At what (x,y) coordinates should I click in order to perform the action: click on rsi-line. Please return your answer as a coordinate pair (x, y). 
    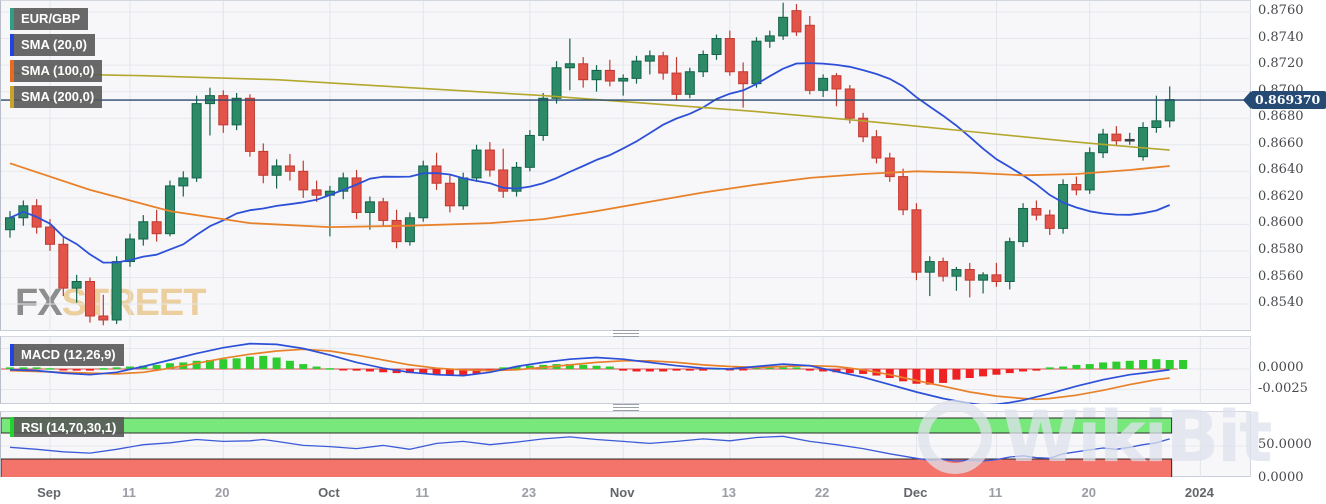
    Looking at the image, I should click on (589, 448).